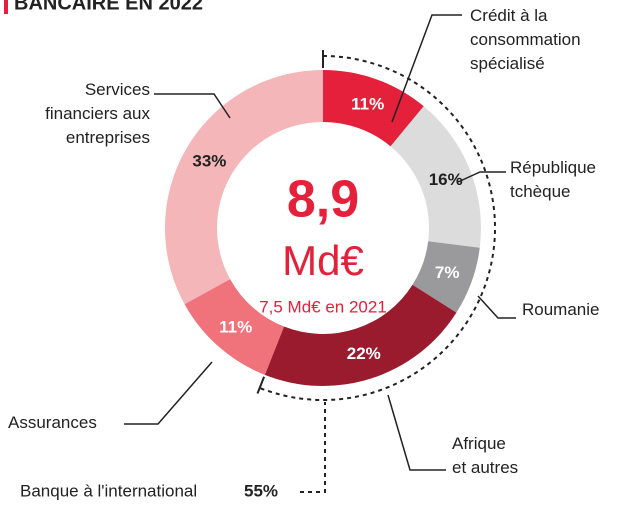 Image resolution: width=626 pixels, height=508 pixels. Describe the element at coordinates (323, 200) in the screenshot. I see `center-value: 8,9` at that location.